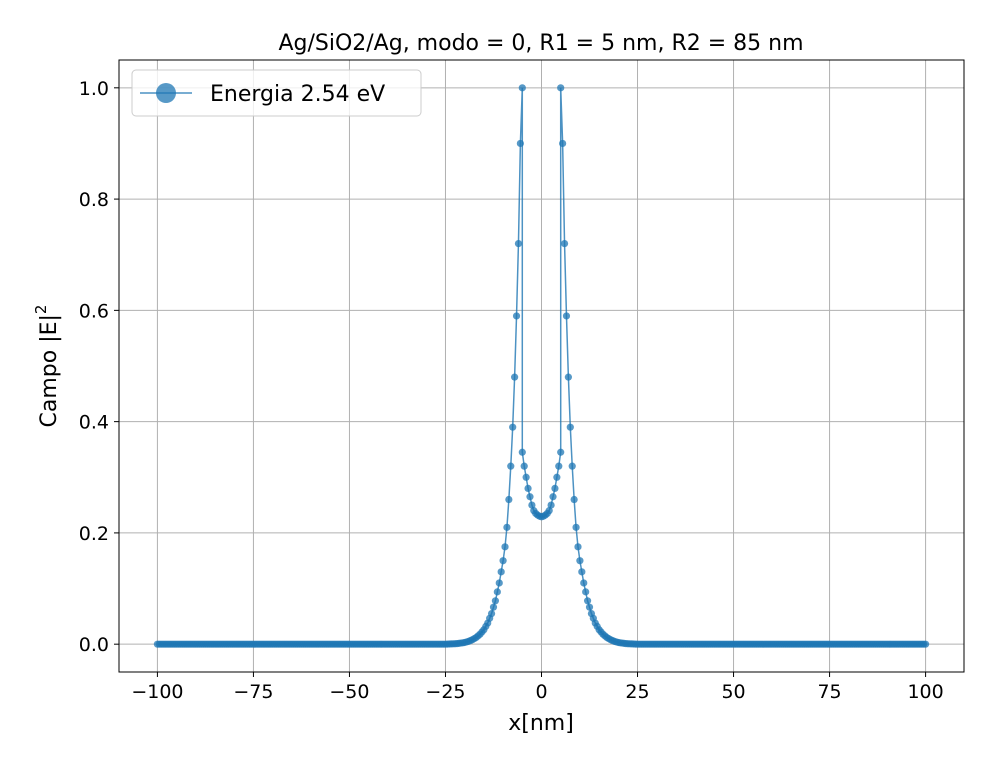  I want to click on legend: Energia 2.54 eV, so click(276, 93).